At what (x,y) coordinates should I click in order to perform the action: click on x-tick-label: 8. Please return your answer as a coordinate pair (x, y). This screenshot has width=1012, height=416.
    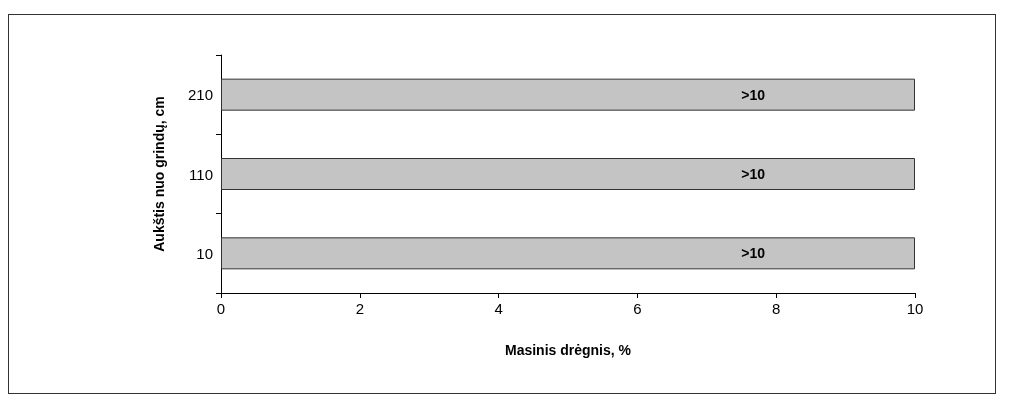
    Looking at the image, I should click on (776, 308).